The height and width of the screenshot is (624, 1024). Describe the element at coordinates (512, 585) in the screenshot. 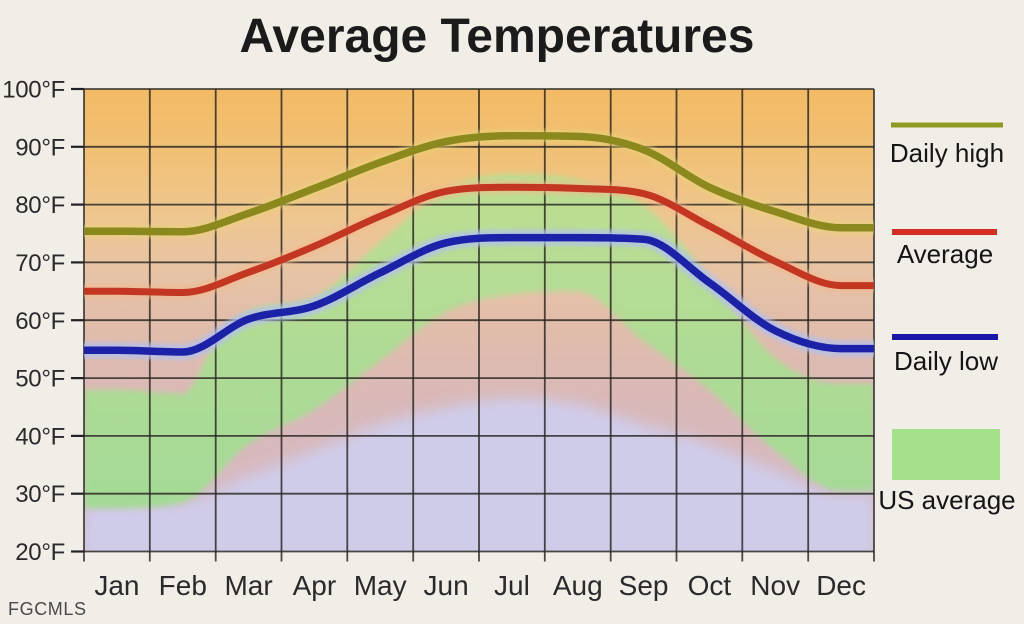

I see `svg-text: Jul` at that location.